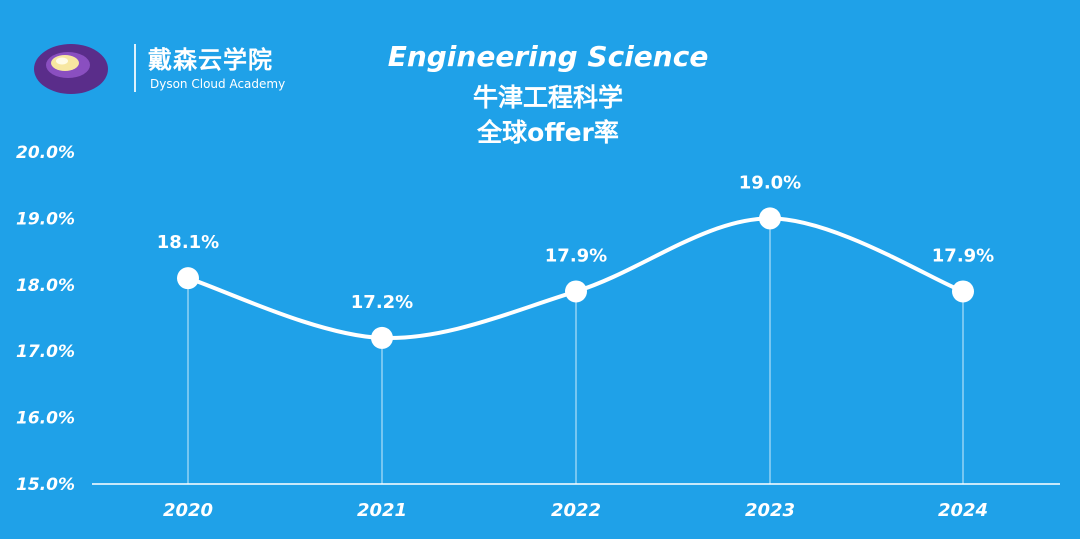 This screenshot has width=1080, height=539. I want to click on chart-subtitle: 全球offer率, so click(548, 132).